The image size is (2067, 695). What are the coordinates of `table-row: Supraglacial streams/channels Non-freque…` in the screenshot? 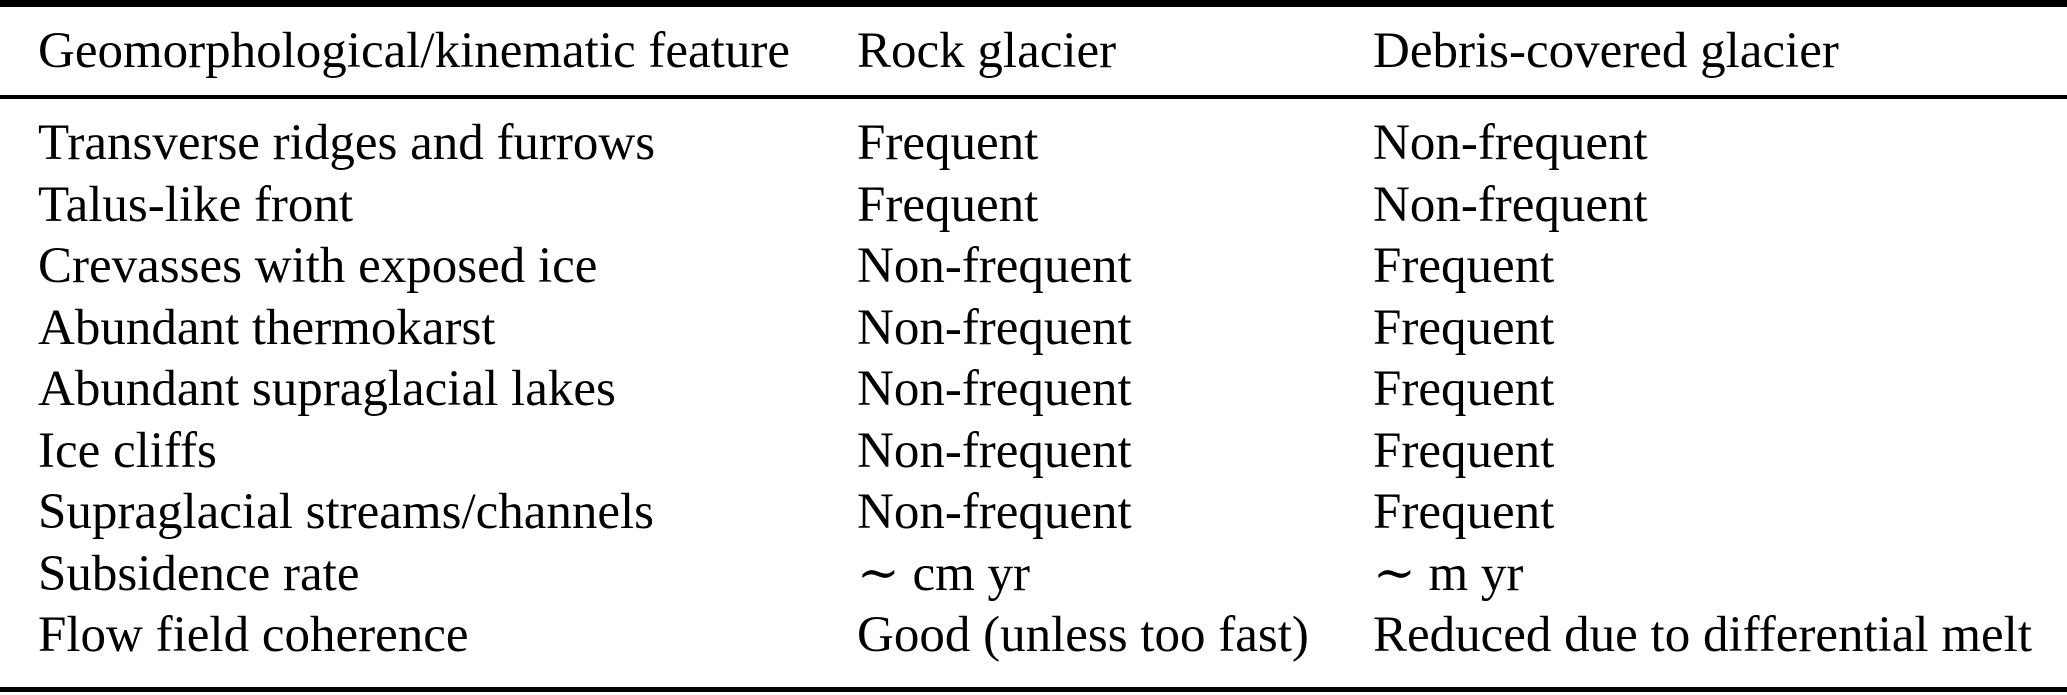 It's located at (1033, 513).